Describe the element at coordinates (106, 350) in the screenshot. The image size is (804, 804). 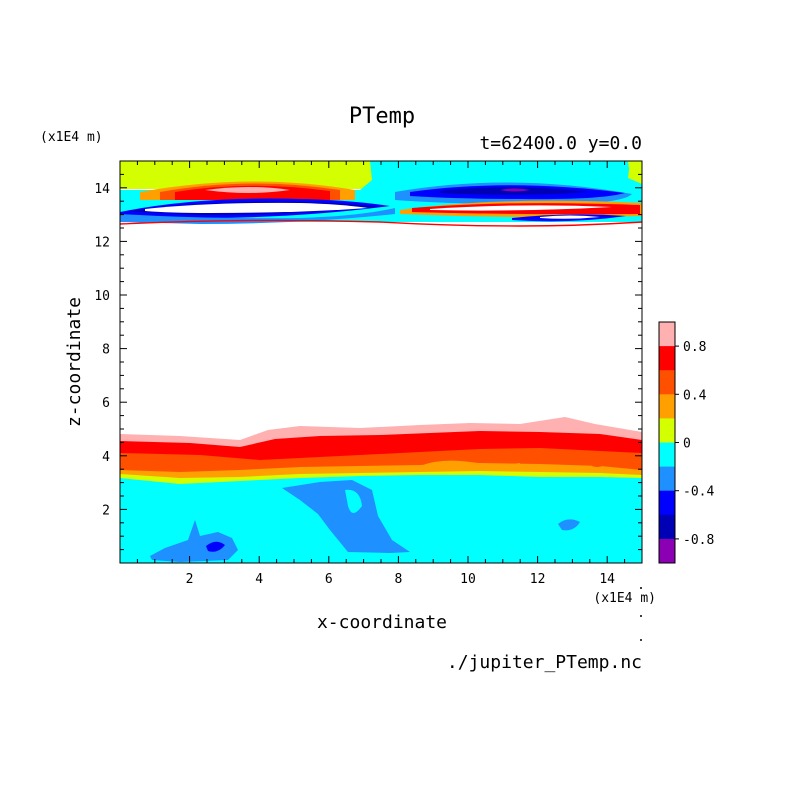
I see `y-tick-label: 8` at that location.